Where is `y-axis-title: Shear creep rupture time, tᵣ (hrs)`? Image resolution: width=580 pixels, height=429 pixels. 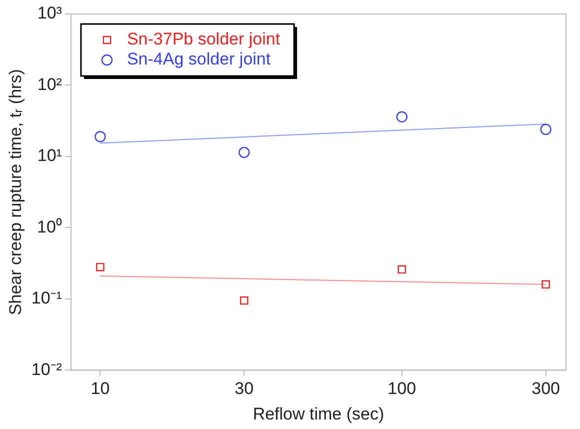
y-axis-title: Shear creep rupture time, tᵣ (hrs) is located at coordinates (15, 192).